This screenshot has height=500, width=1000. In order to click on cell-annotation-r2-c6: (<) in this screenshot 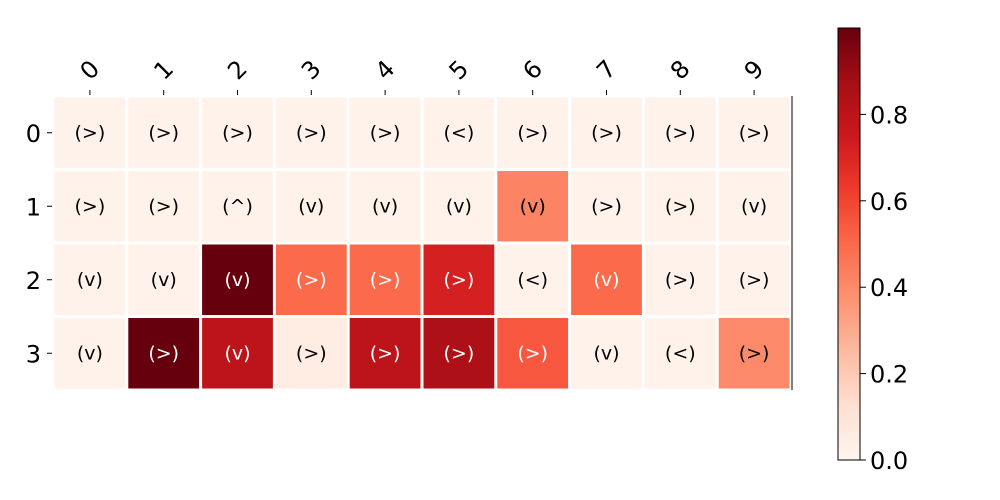, I will do `click(532, 280)`.